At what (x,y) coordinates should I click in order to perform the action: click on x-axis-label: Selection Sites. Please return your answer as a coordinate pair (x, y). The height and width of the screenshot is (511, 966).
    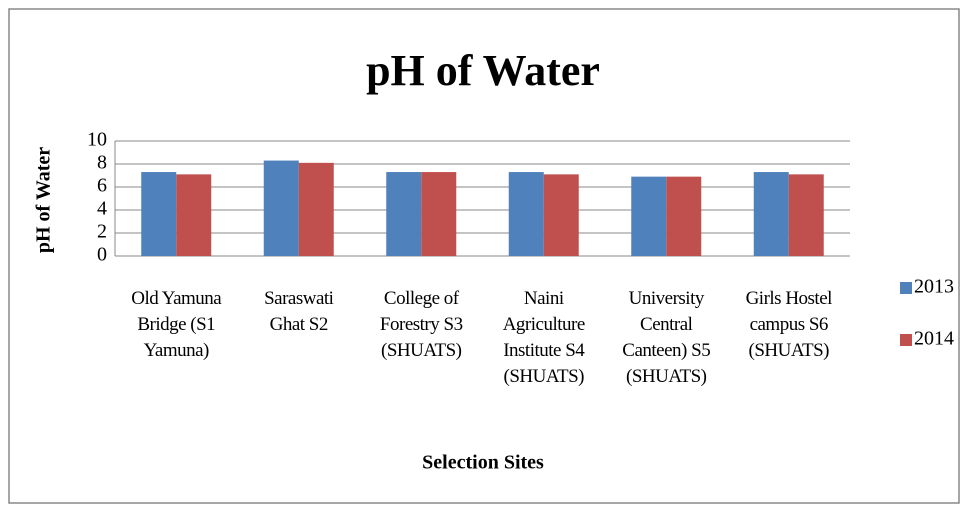
    Looking at the image, I should click on (483, 463).